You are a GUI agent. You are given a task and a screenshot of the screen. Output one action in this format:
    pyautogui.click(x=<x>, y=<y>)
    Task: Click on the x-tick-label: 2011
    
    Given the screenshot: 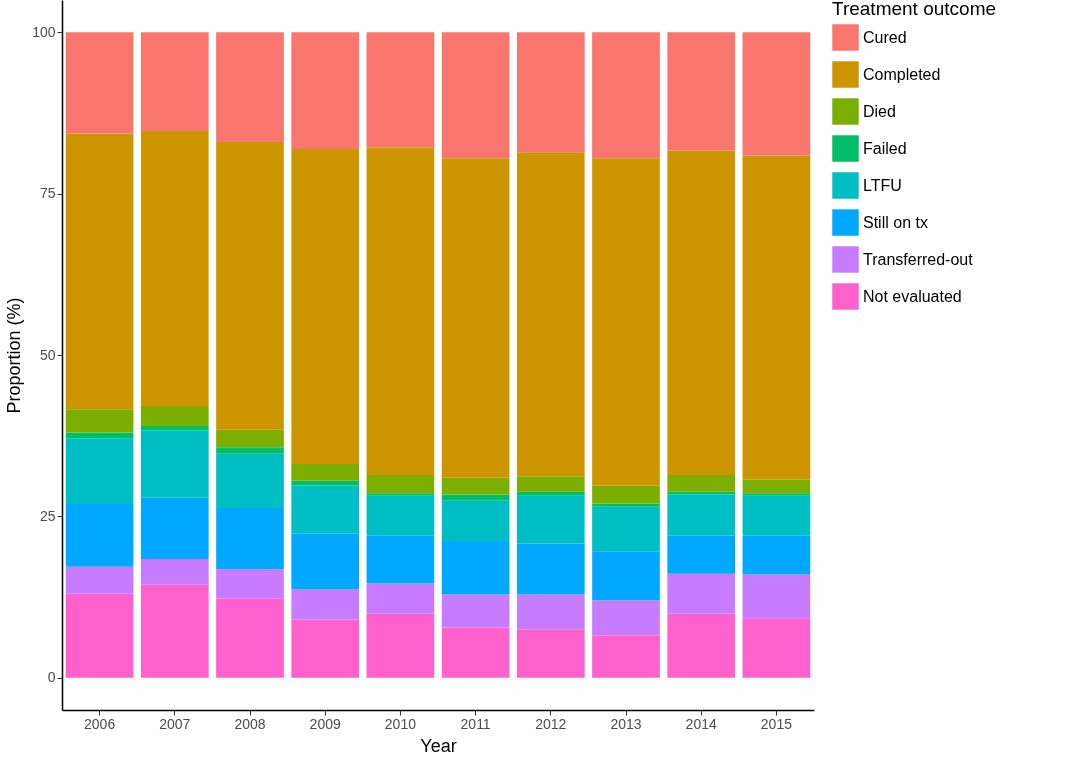 What is the action you would take?
    pyautogui.click(x=475, y=723)
    